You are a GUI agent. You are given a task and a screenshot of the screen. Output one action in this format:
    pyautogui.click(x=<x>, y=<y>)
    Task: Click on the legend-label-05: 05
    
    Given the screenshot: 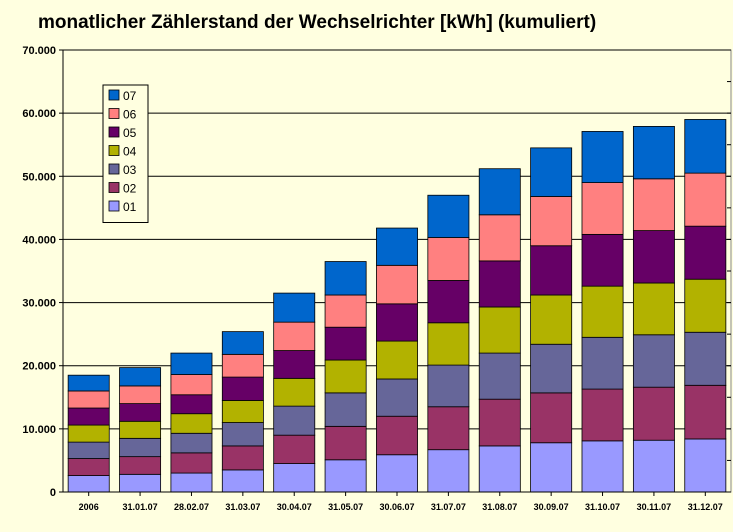 What is the action you would take?
    pyautogui.click(x=130, y=133)
    